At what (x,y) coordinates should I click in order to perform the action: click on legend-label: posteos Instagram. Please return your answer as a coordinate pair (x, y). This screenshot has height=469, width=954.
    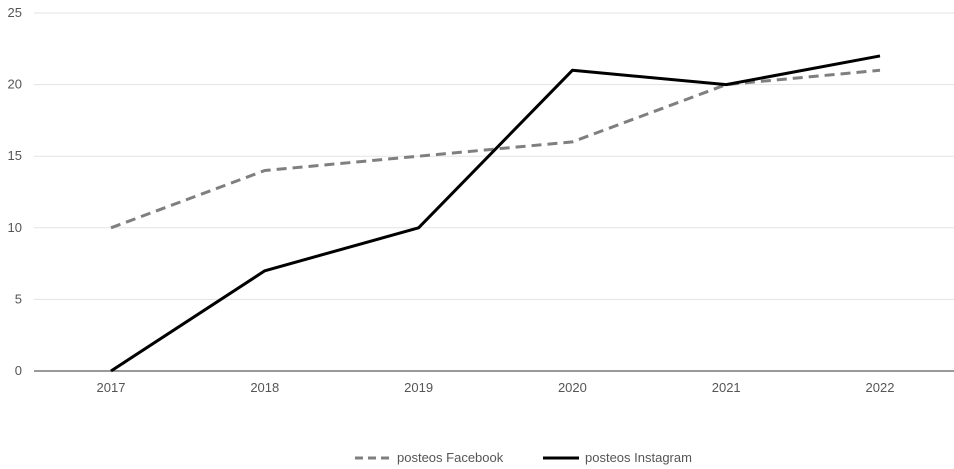
    Looking at the image, I should click on (638, 457).